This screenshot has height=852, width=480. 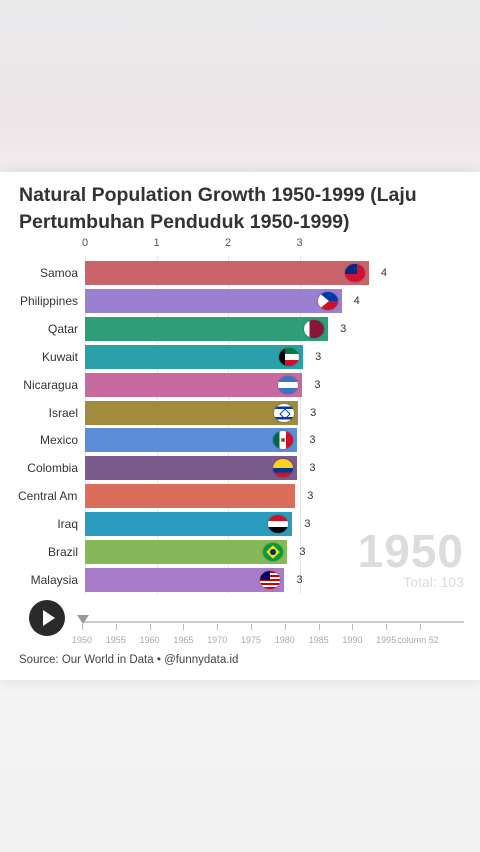 I want to click on bar-row: Philippines 4, so click(x=240, y=300).